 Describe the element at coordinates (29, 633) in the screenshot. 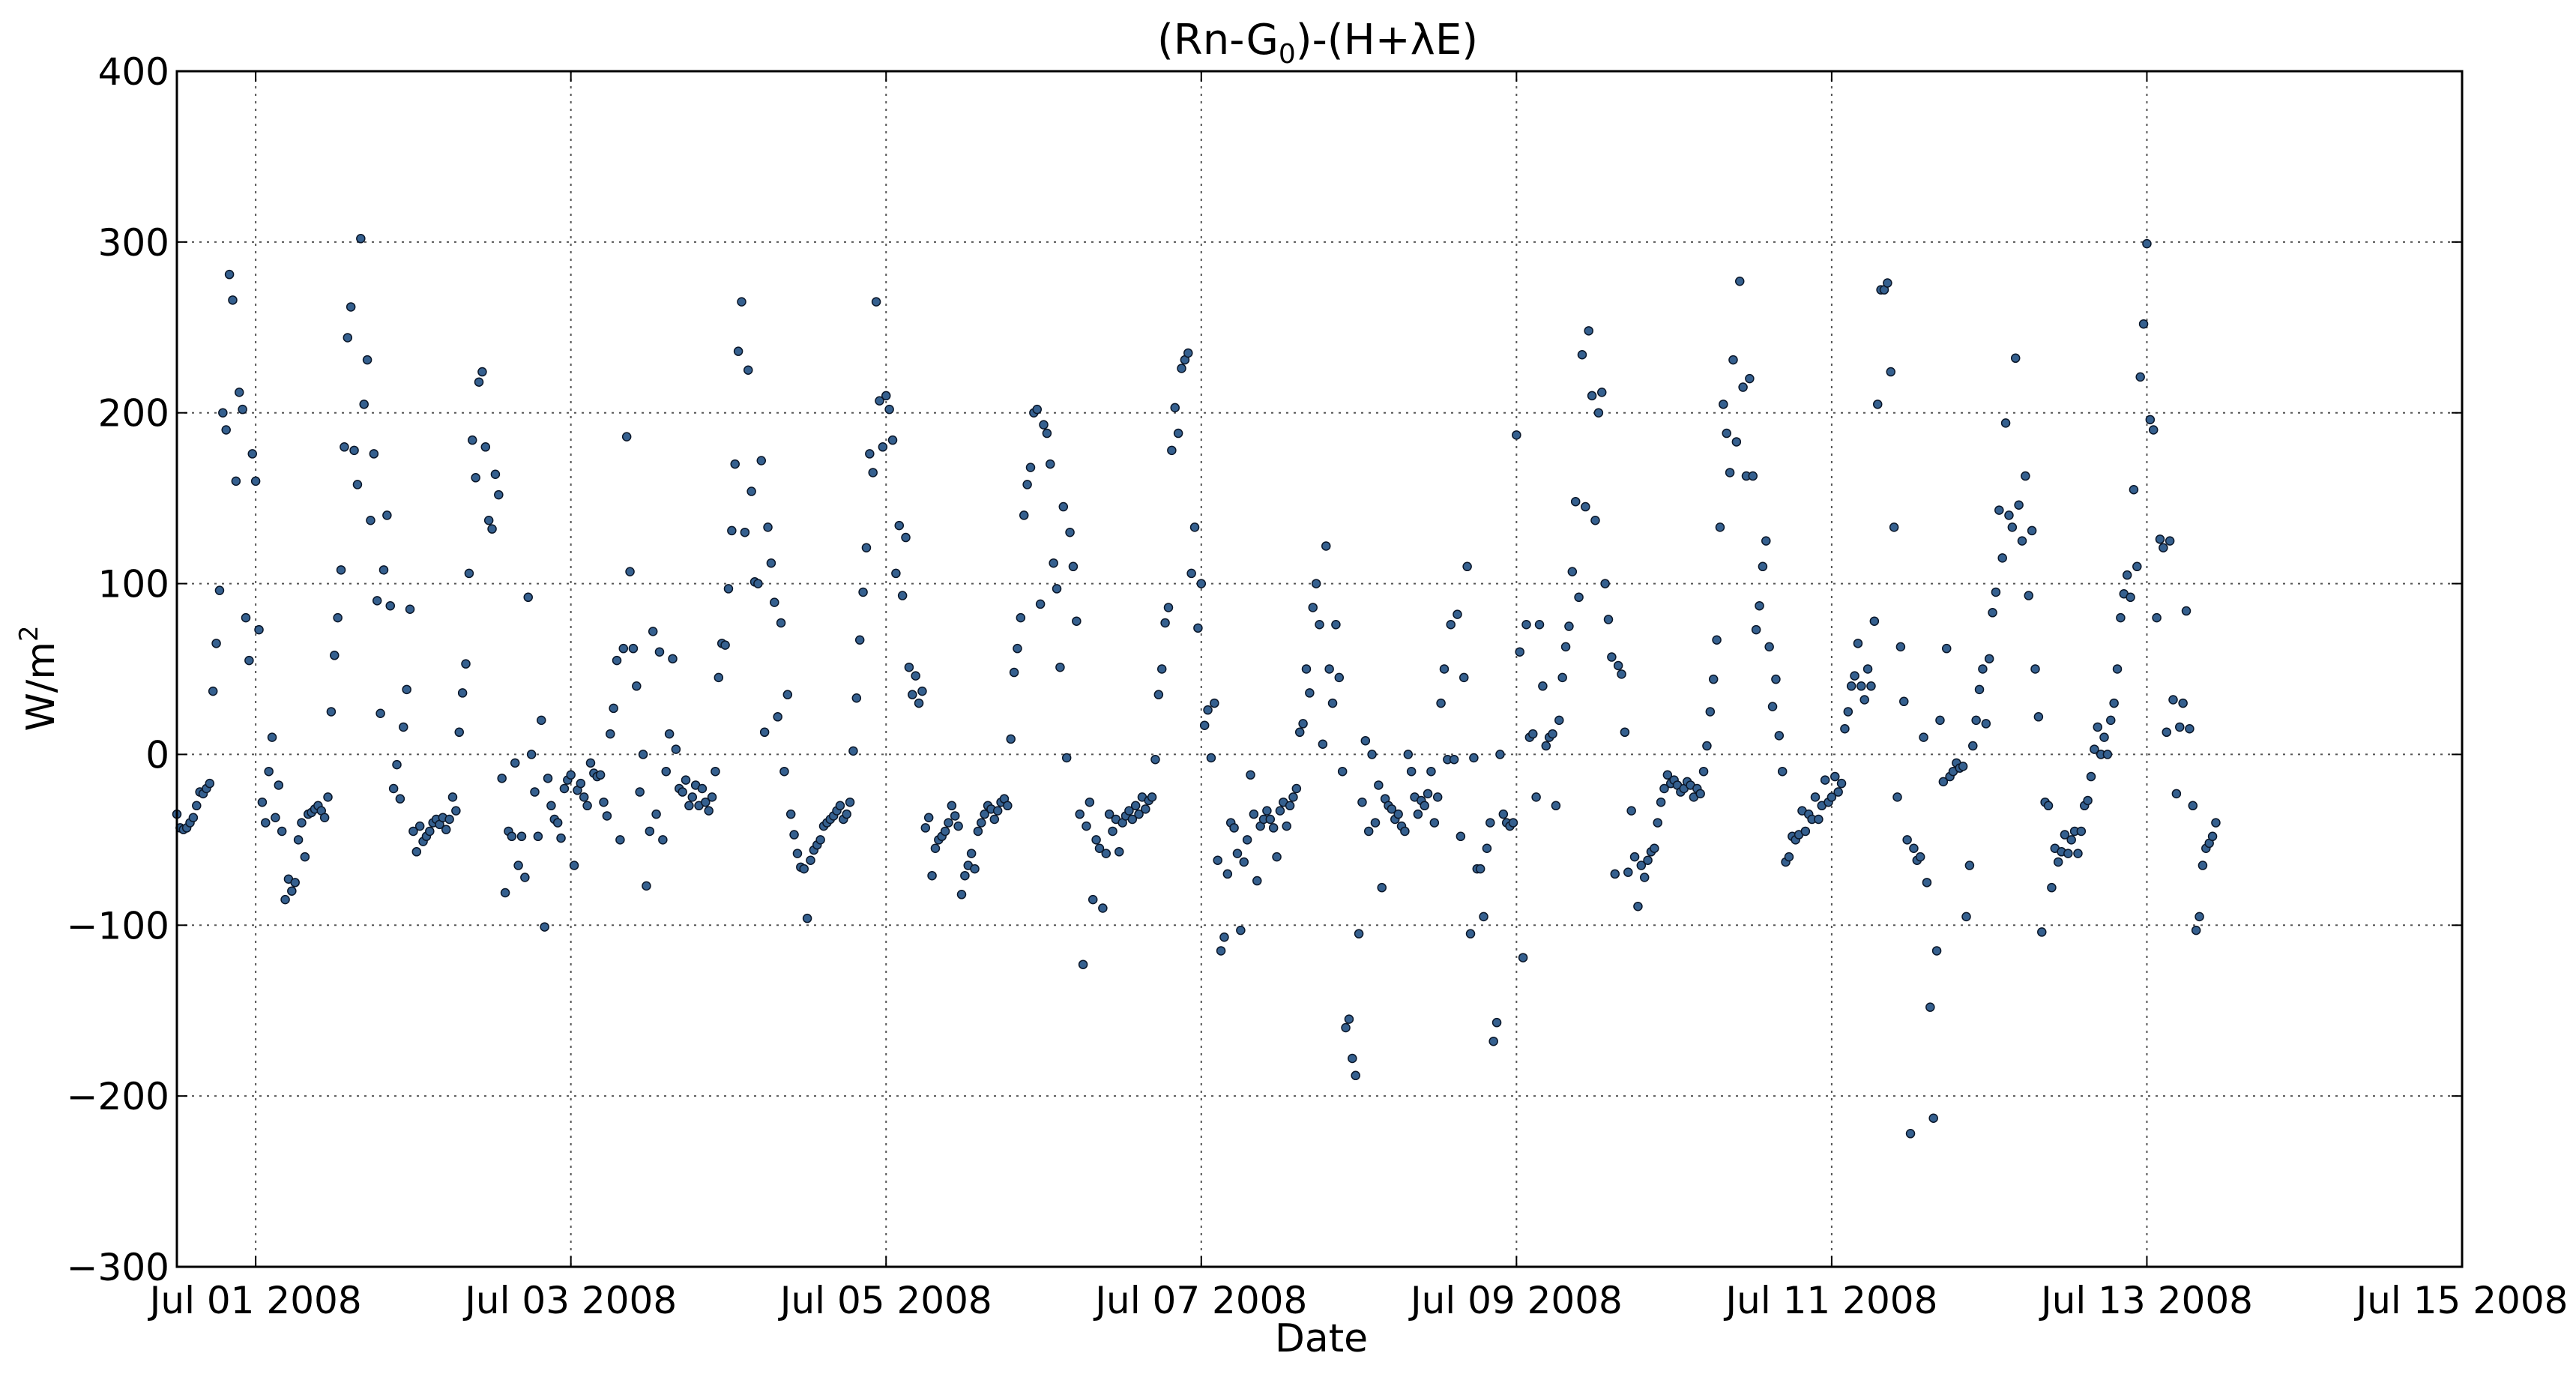

I see `y-label-superscript: 2` at that location.